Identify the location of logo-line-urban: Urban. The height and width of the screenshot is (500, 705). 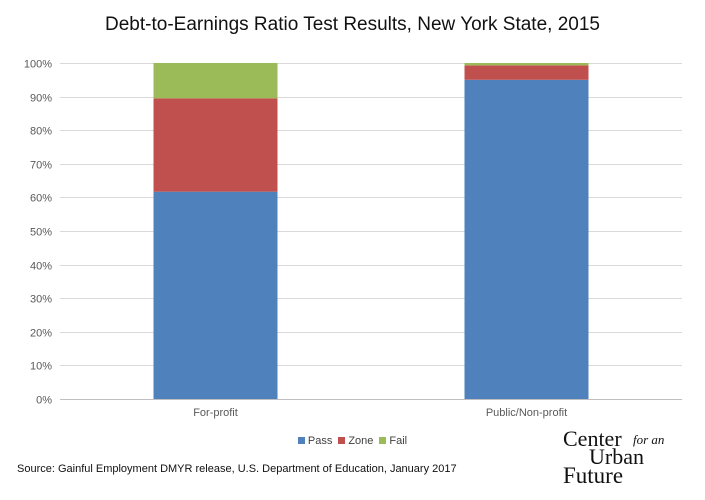
(616, 456).